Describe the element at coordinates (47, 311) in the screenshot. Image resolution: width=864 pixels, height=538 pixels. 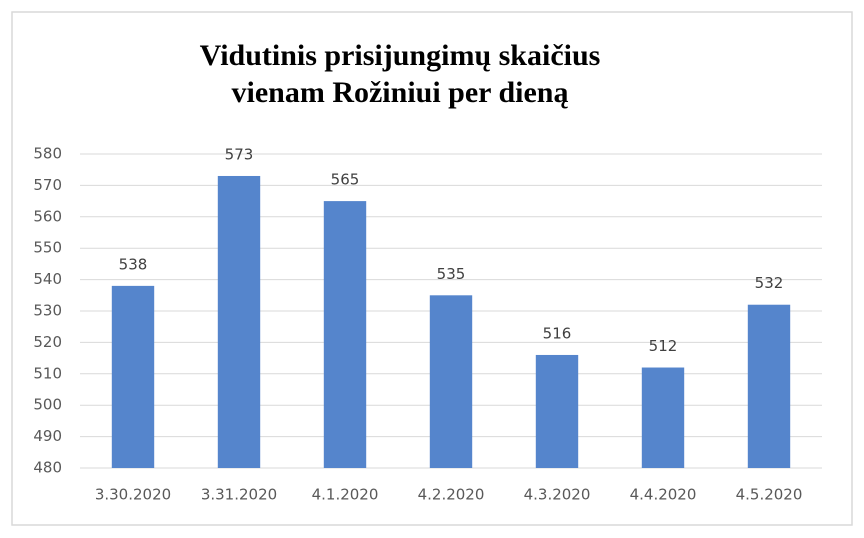
I see `y-tick-label: 530` at that location.